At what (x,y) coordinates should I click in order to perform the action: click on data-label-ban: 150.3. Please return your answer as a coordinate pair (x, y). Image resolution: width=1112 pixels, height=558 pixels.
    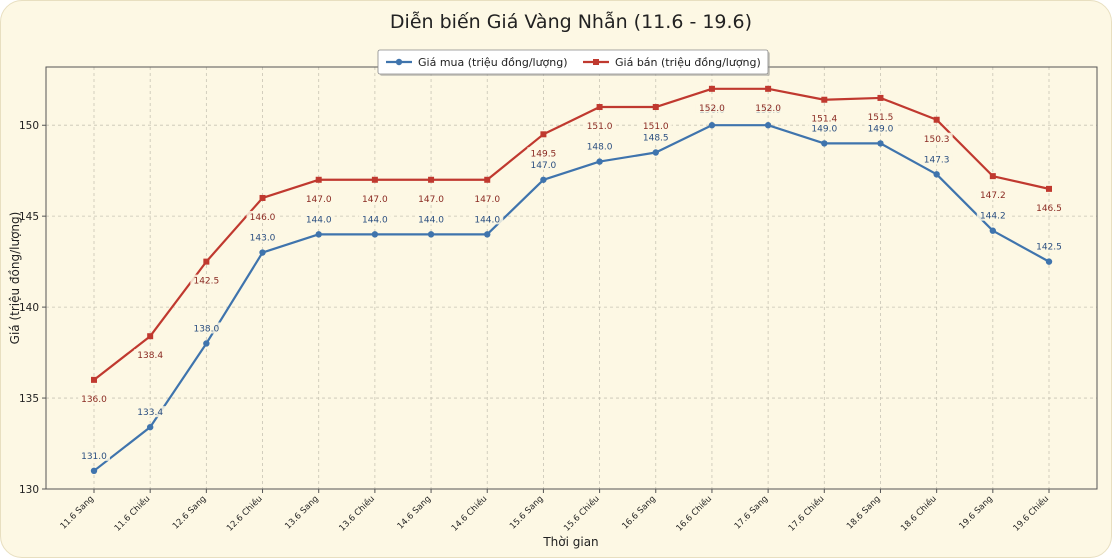
    Looking at the image, I should click on (937, 140).